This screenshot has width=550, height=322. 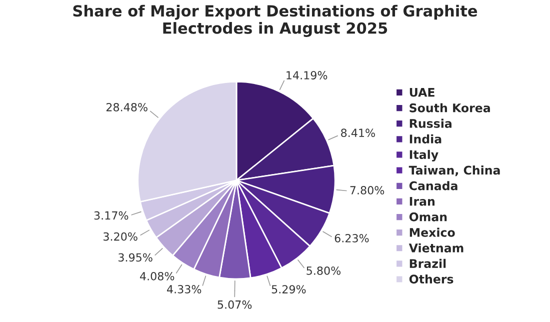 I want to click on data-label: 3.20%, so click(x=121, y=236).